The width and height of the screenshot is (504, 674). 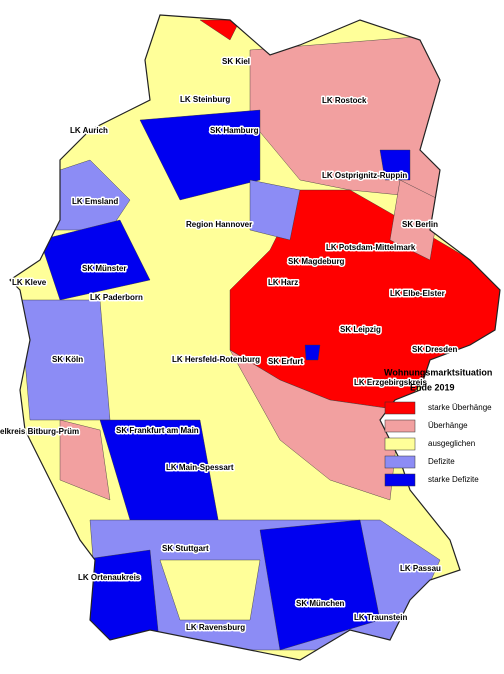 I want to click on place-label: LK Main-Spessart, so click(x=200, y=467).